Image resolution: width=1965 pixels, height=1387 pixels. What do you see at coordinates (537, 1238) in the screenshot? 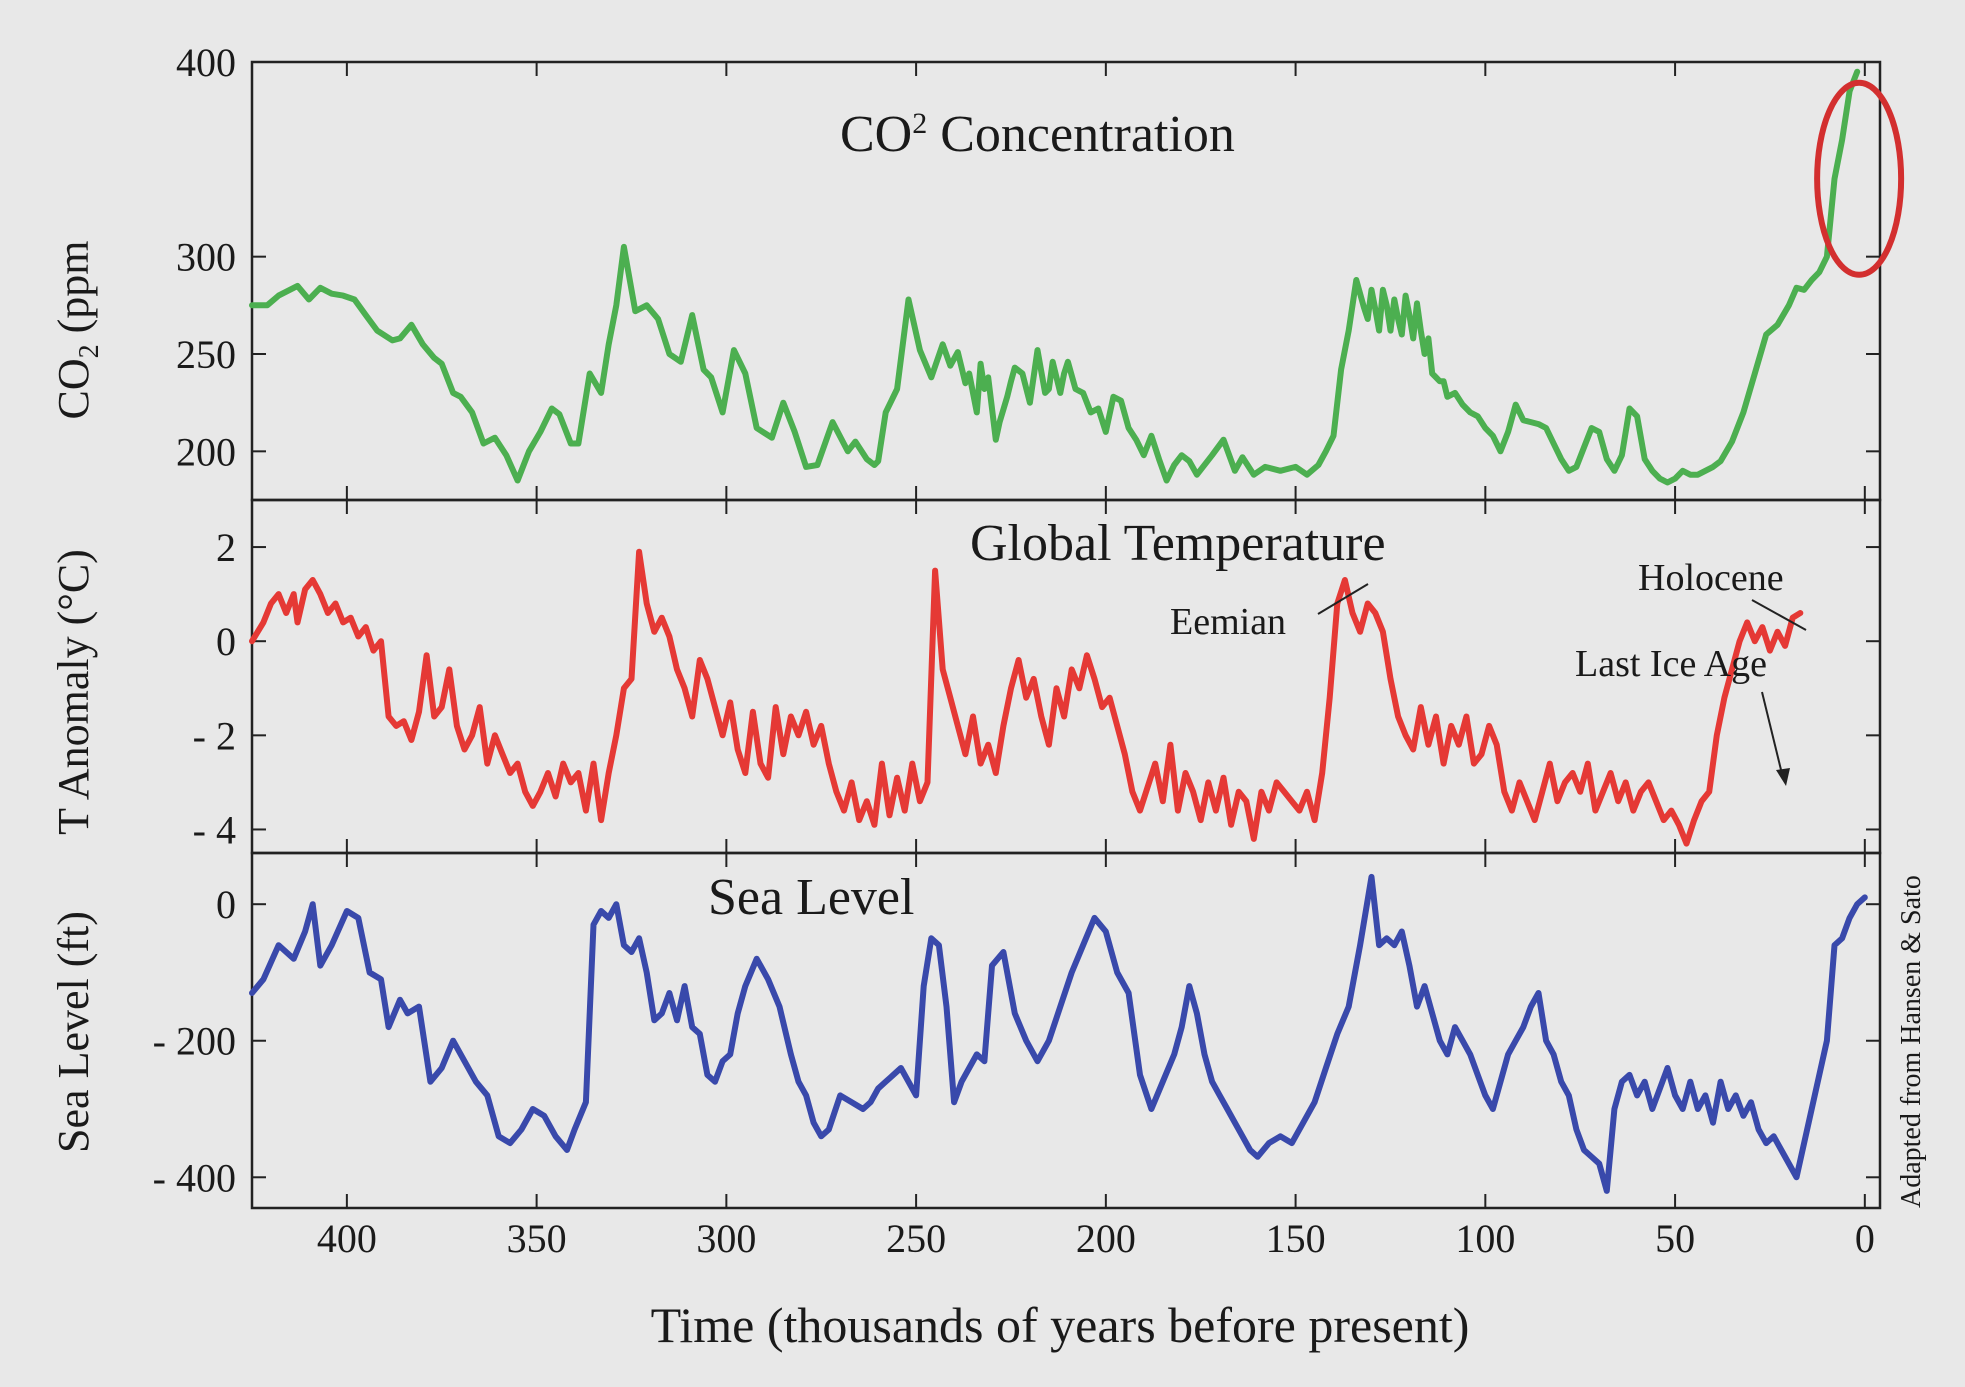
I see `x-tick-label: 350` at bounding box center [537, 1238].